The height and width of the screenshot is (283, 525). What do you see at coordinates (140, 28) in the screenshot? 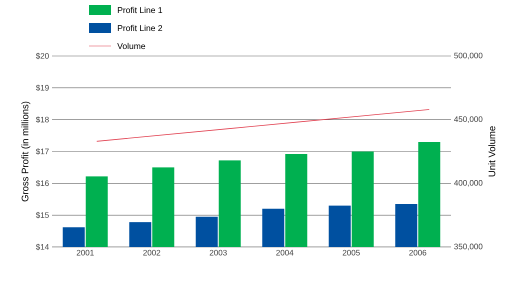
I see `legend-label: Profit Line 2` at bounding box center [140, 28].